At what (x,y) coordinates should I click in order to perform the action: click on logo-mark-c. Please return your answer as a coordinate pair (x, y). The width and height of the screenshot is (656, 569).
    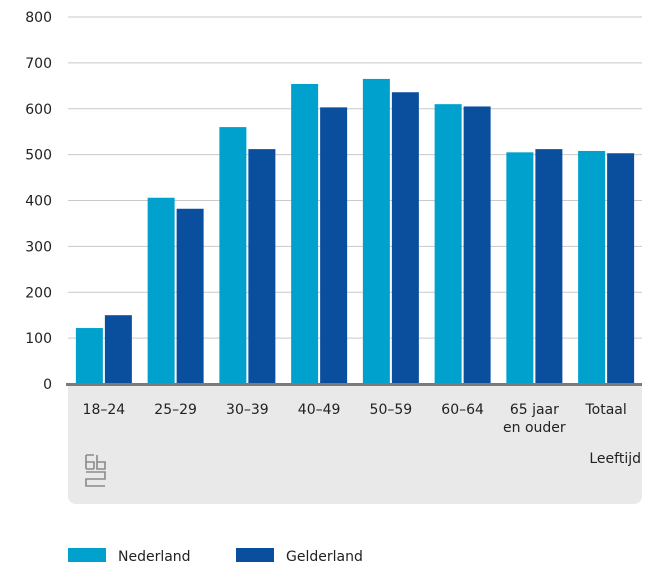
    Looking at the image, I should click on (90, 462).